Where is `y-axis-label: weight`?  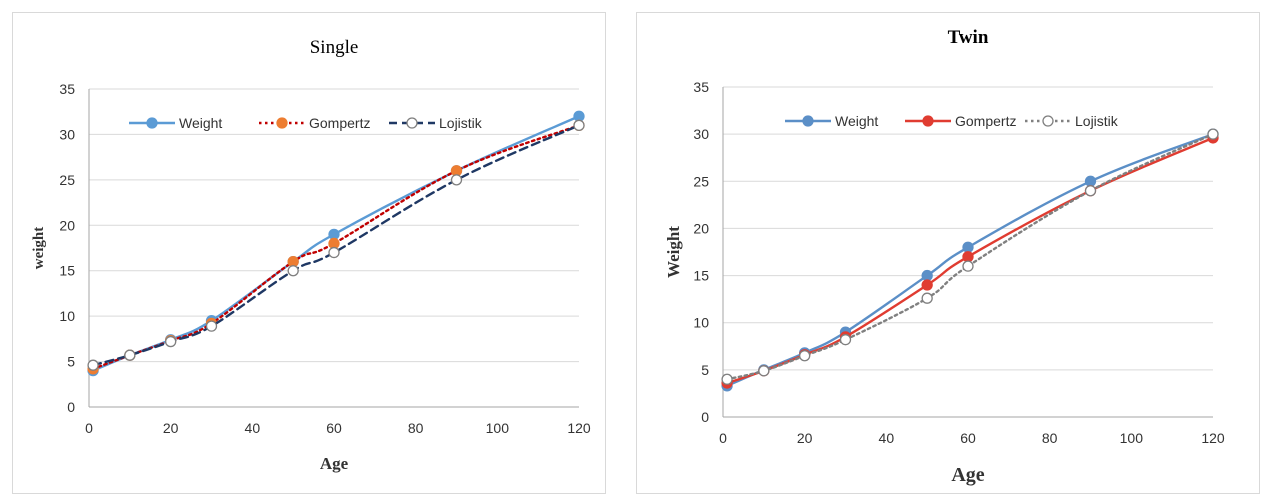 y-axis-label: weight is located at coordinates (39, 248).